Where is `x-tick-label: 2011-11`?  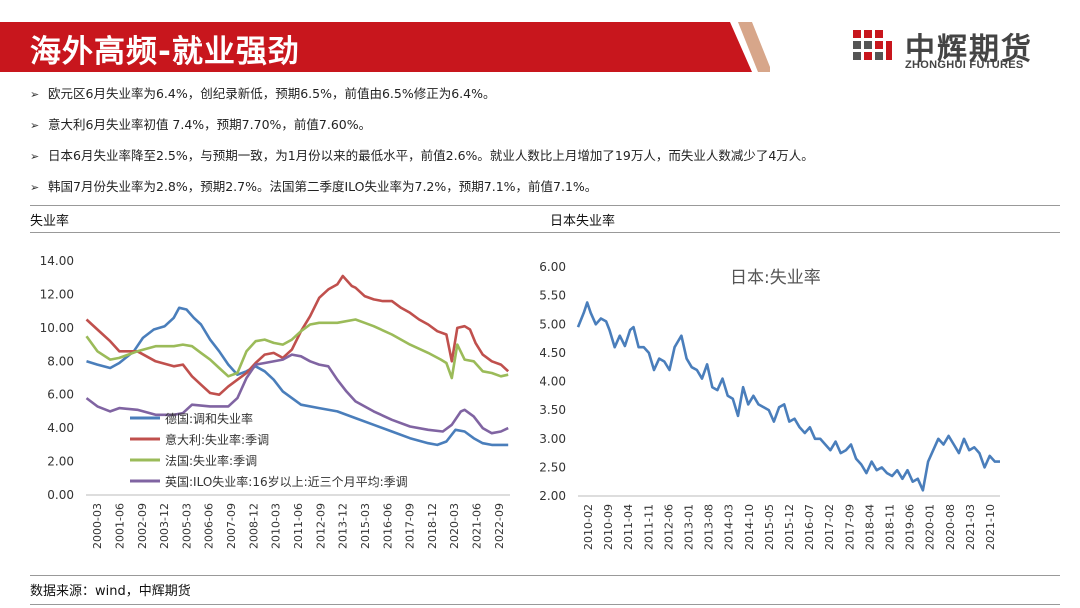
x-tick-label: 2011-11 is located at coordinates (648, 527).